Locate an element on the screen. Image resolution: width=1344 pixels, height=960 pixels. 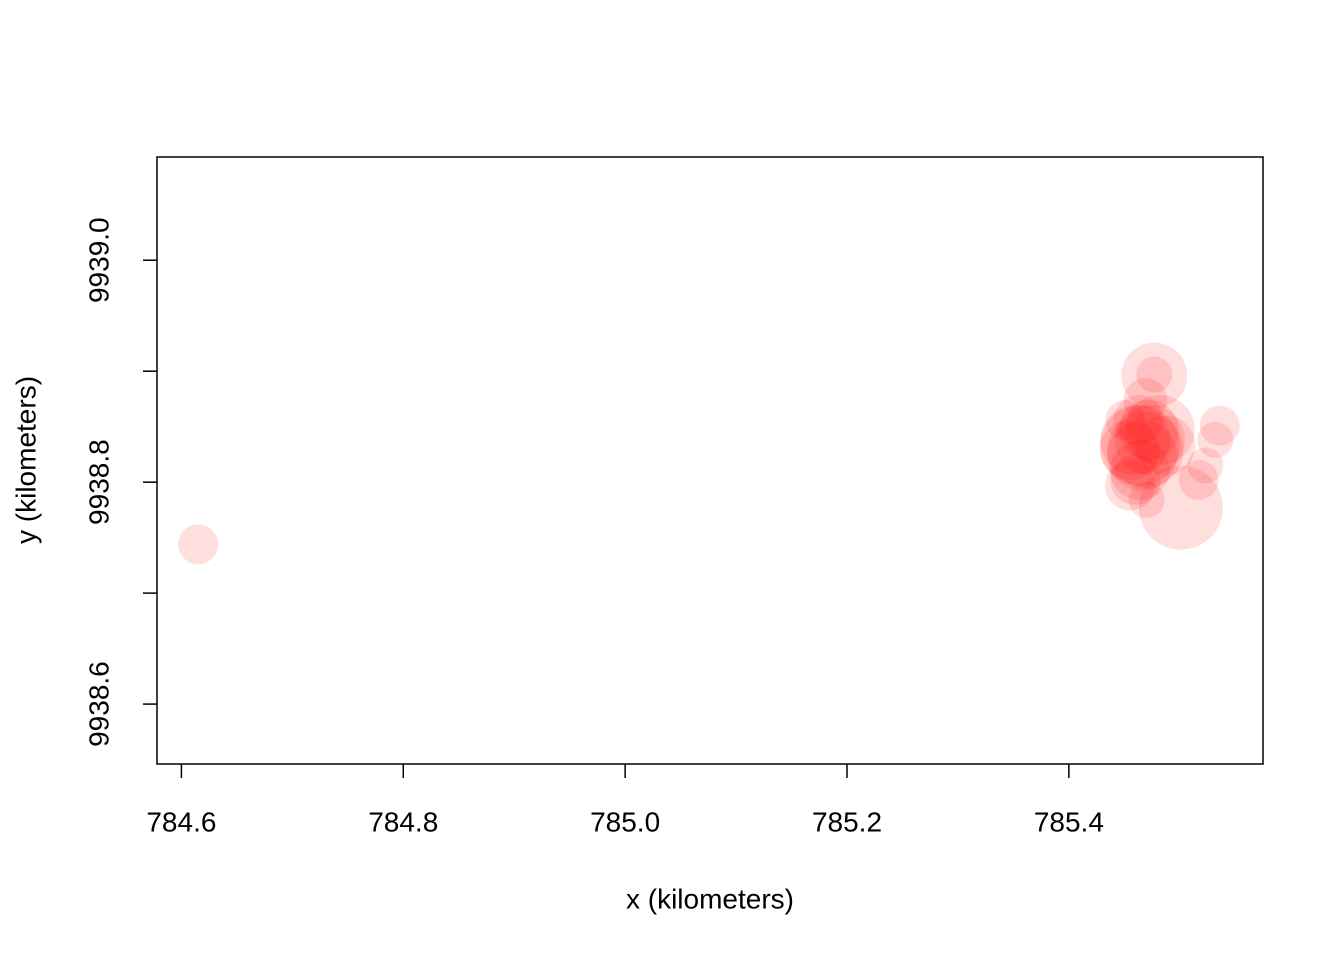
x-axis-label: x (kilometers) is located at coordinates (710, 898).